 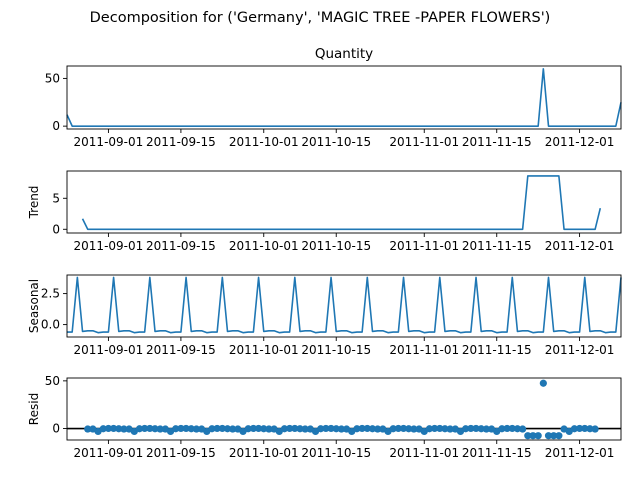 What do you see at coordinates (52, 78) in the screenshot?
I see `y-tick-label: 50` at bounding box center [52, 78].